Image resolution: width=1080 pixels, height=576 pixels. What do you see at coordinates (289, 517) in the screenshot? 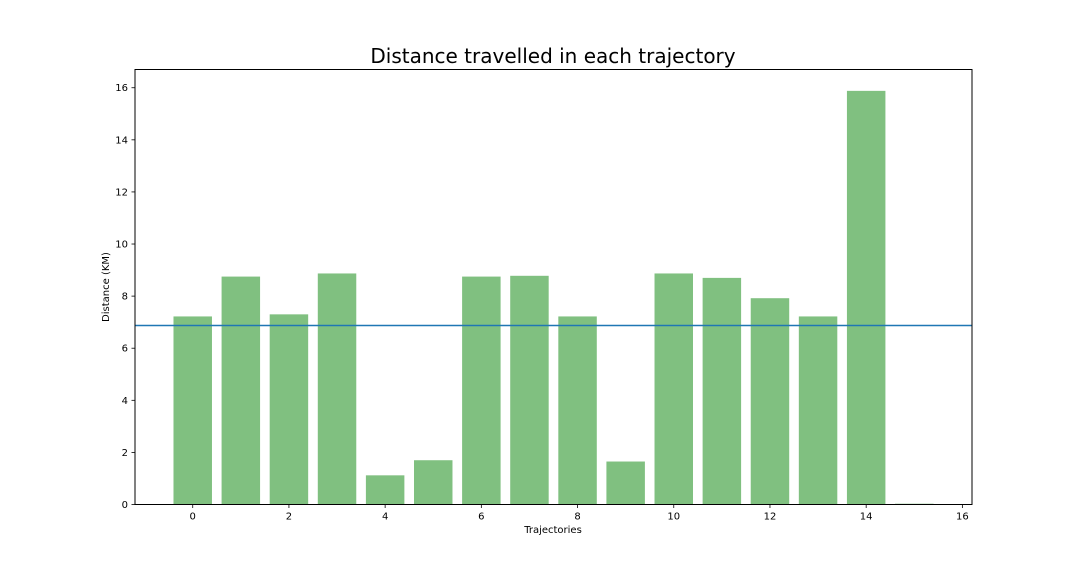
I see `x-tick-label: 2` at bounding box center [289, 517].